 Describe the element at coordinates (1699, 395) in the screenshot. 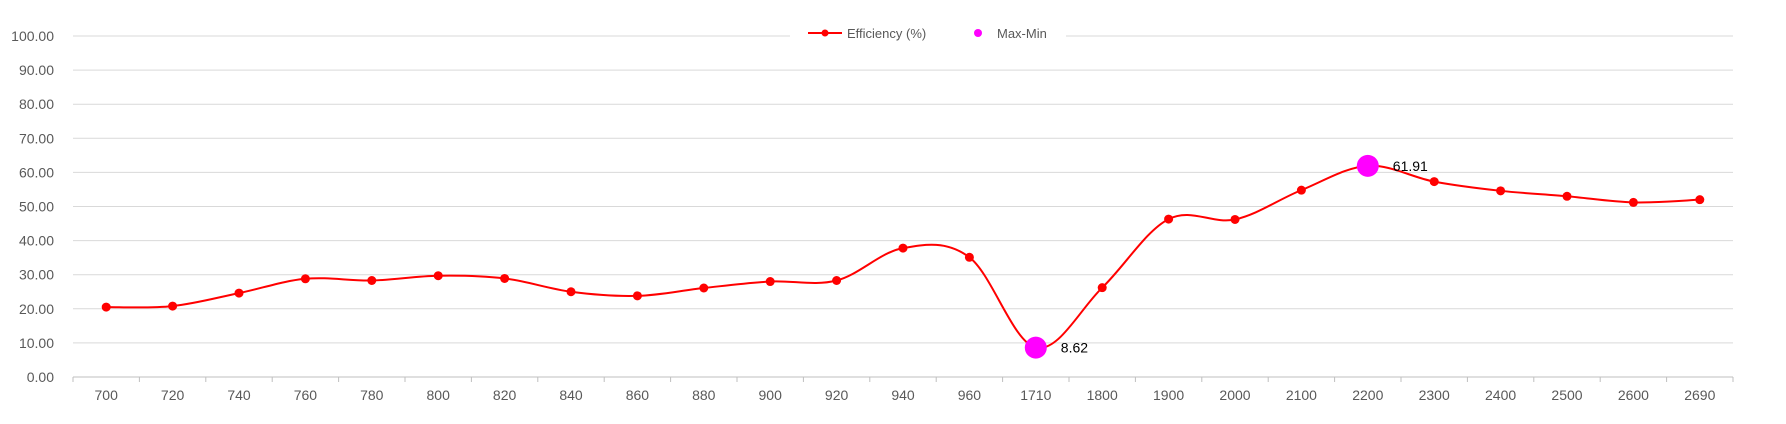

I see `x-tick-label: 2690` at that location.